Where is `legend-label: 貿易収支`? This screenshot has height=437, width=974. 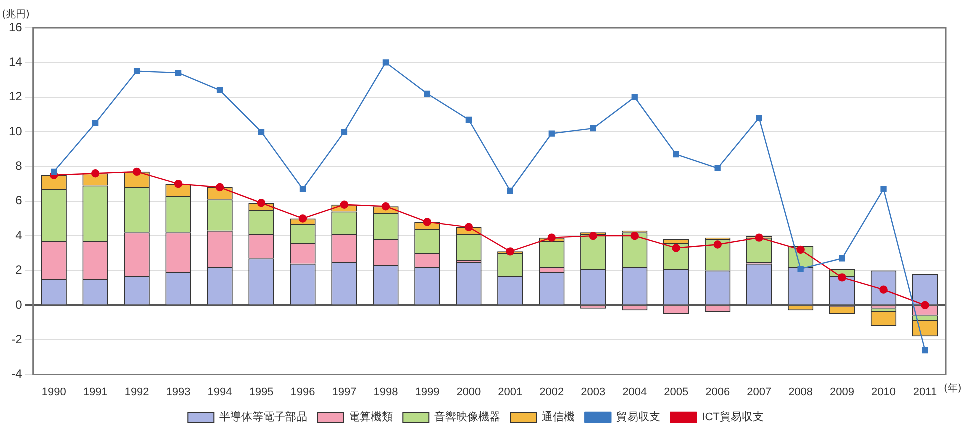 legend-label: 貿易収支 is located at coordinates (638, 417).